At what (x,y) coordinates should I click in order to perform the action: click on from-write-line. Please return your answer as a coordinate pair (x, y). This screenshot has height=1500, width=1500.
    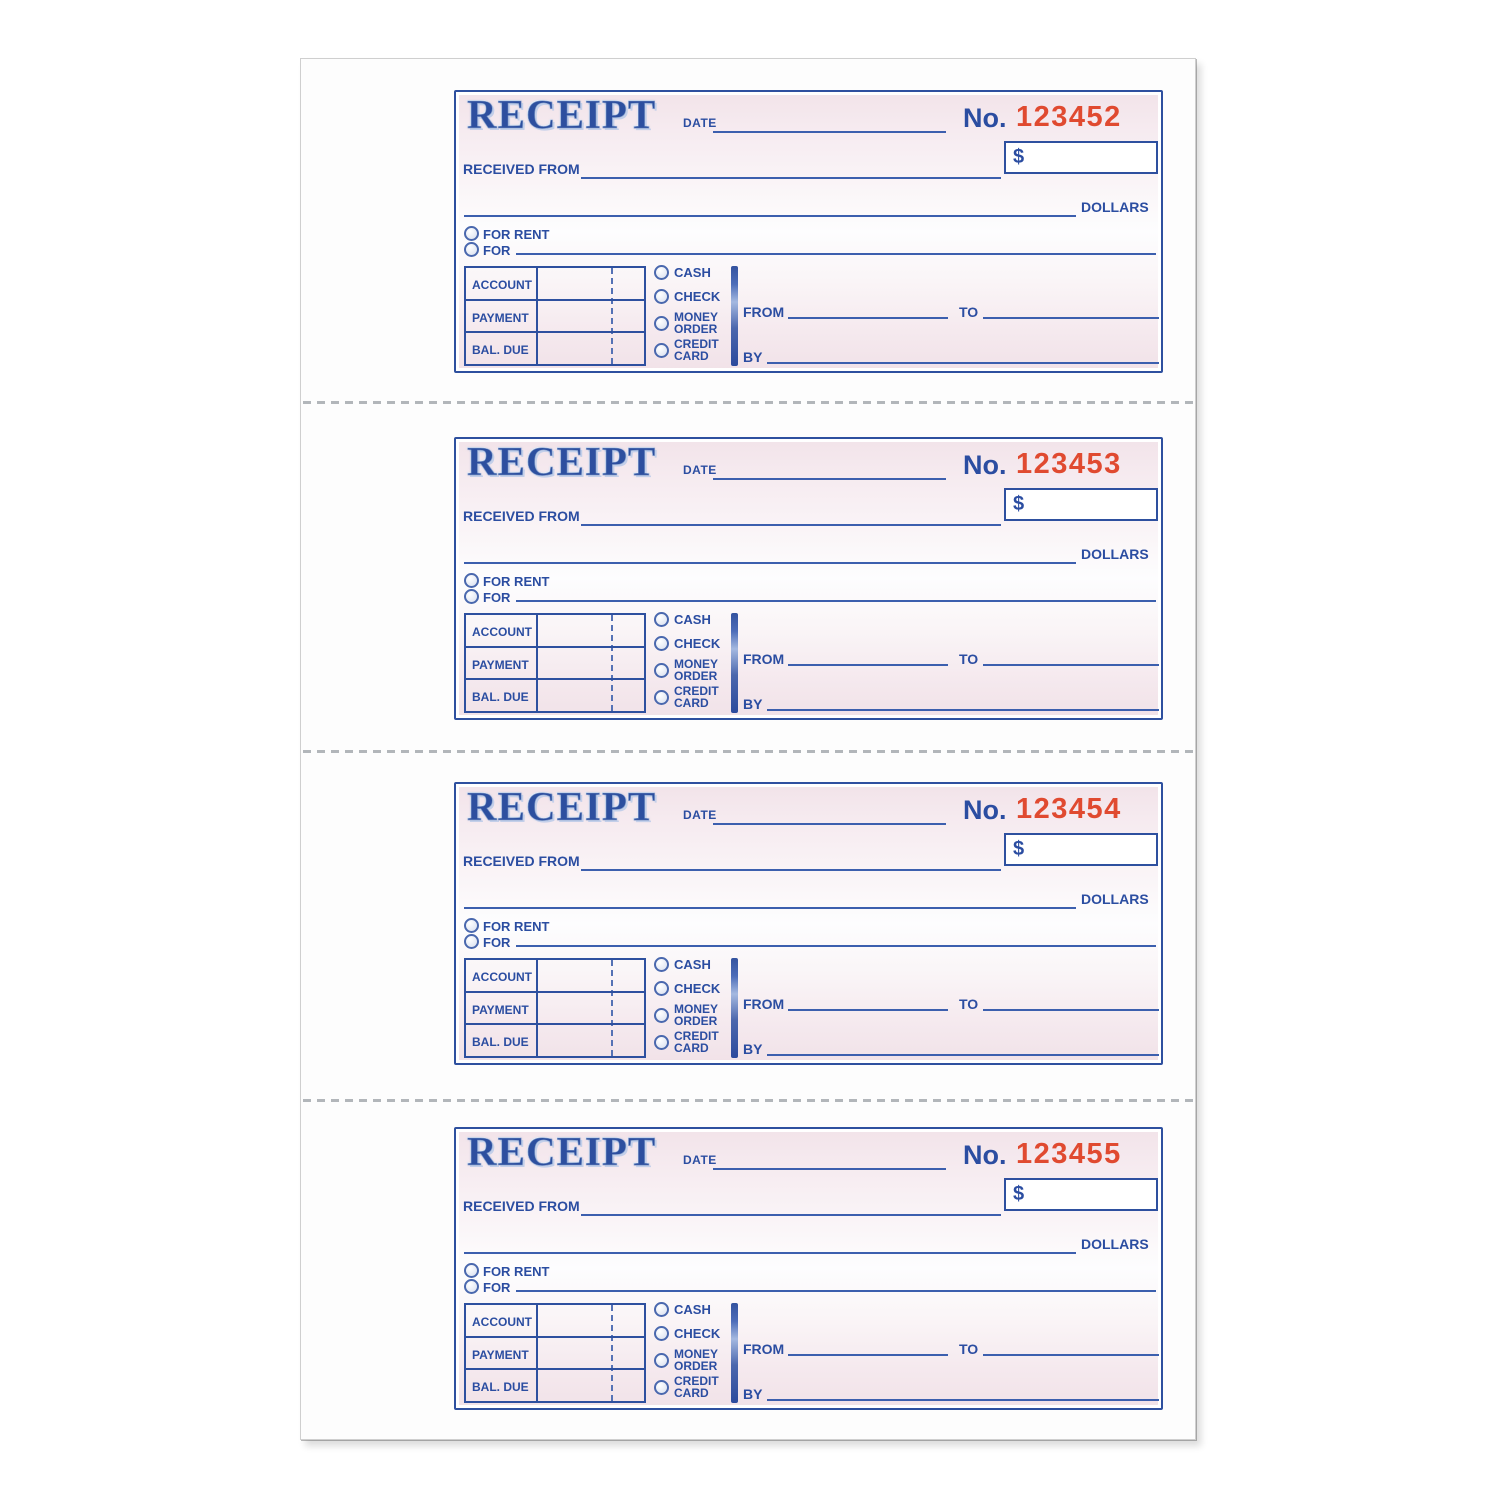
    Looking at the image, I should click on (868, 1010).